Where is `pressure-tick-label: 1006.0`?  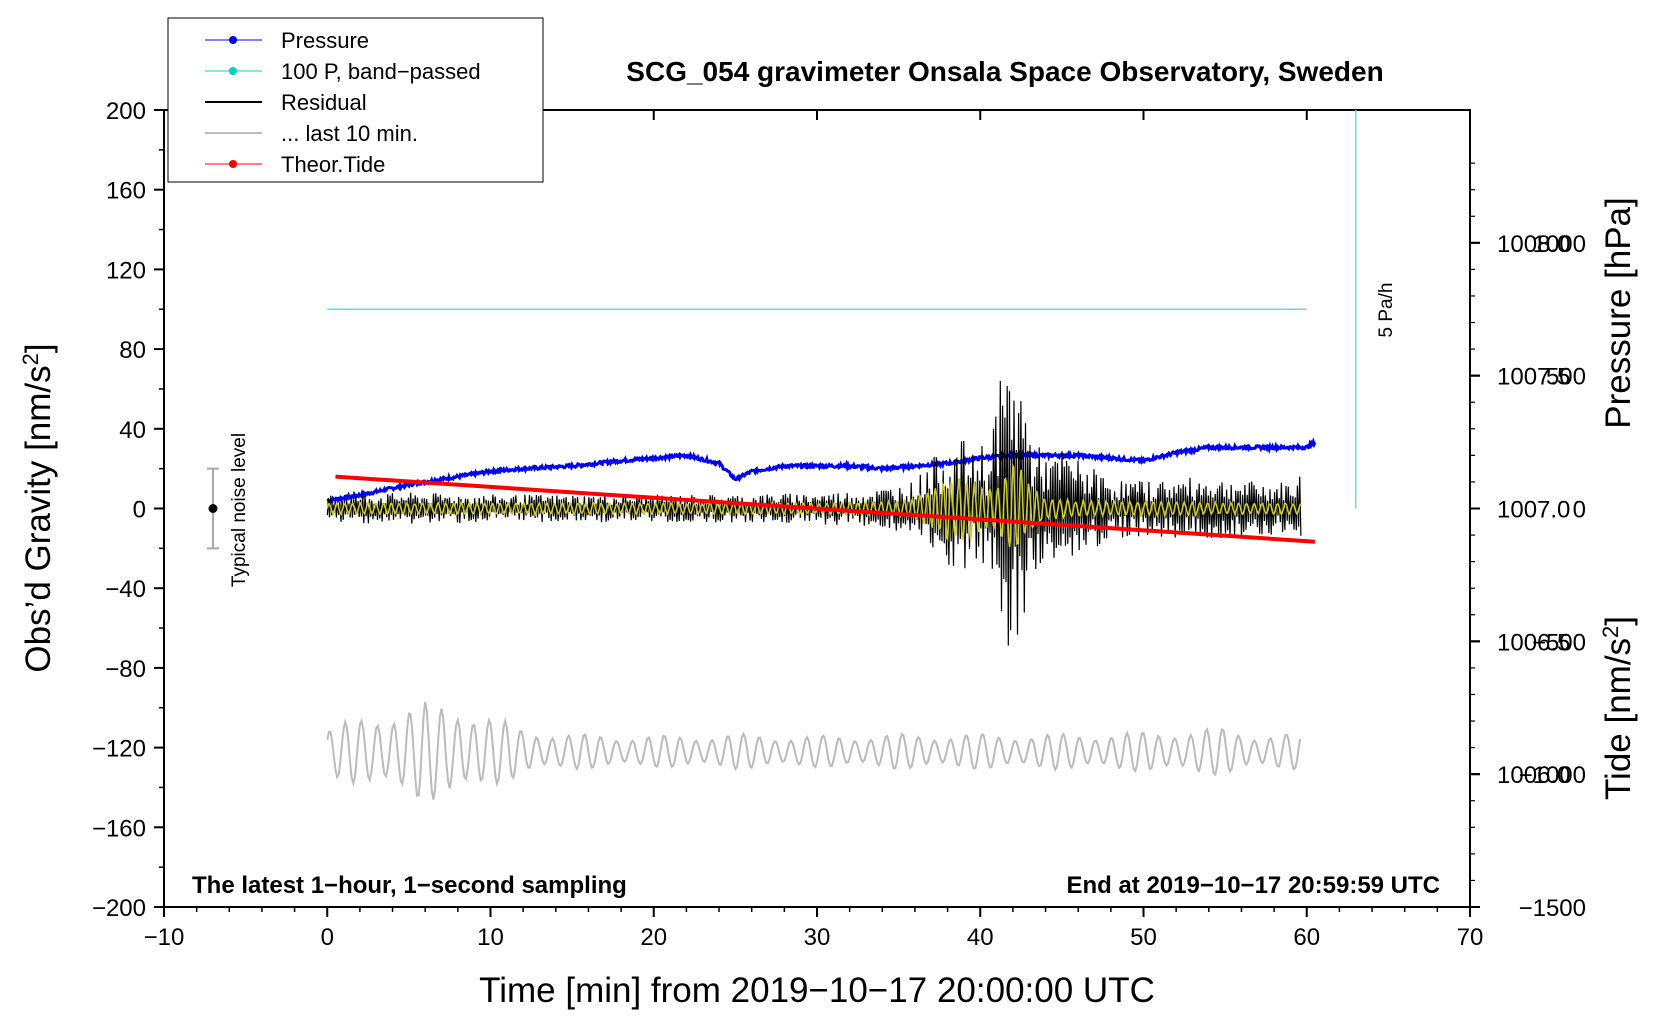
pressure-tick-label: 1006.0 is located at coordinates (1533, 775).